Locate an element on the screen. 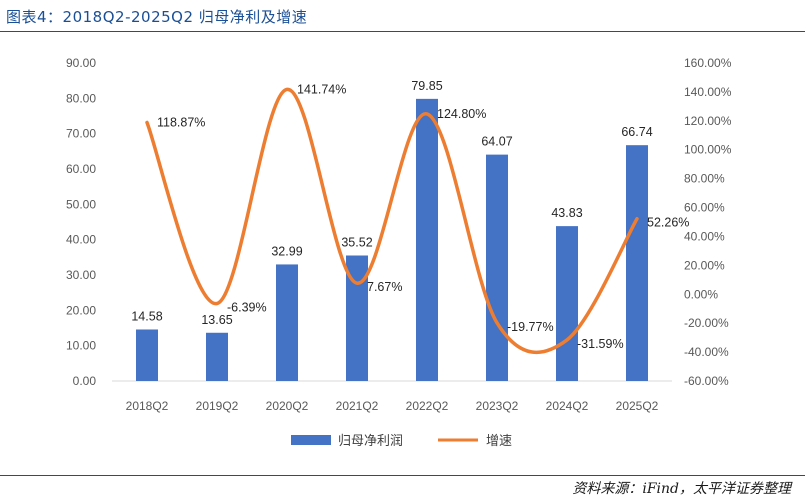 The width and height of the screenshot is (805, 502). legend-bar-swatch is located at coordinates (311, 440).